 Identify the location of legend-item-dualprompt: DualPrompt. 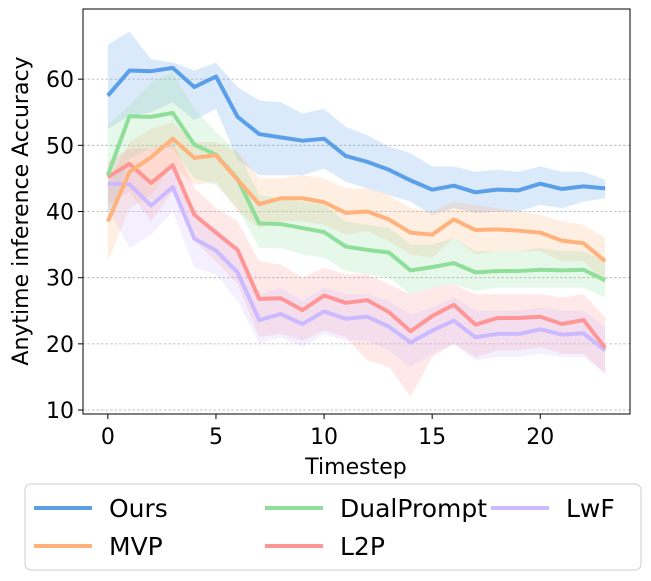
(376, 508).